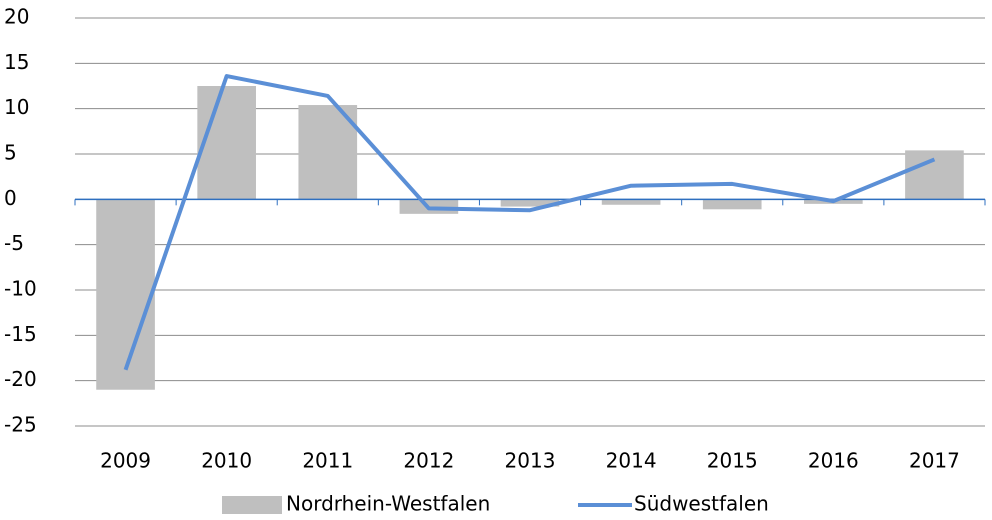 The width and height of the screenshot is (992, 520). I want to click on y-tick-label: 20, so click(16, 17).